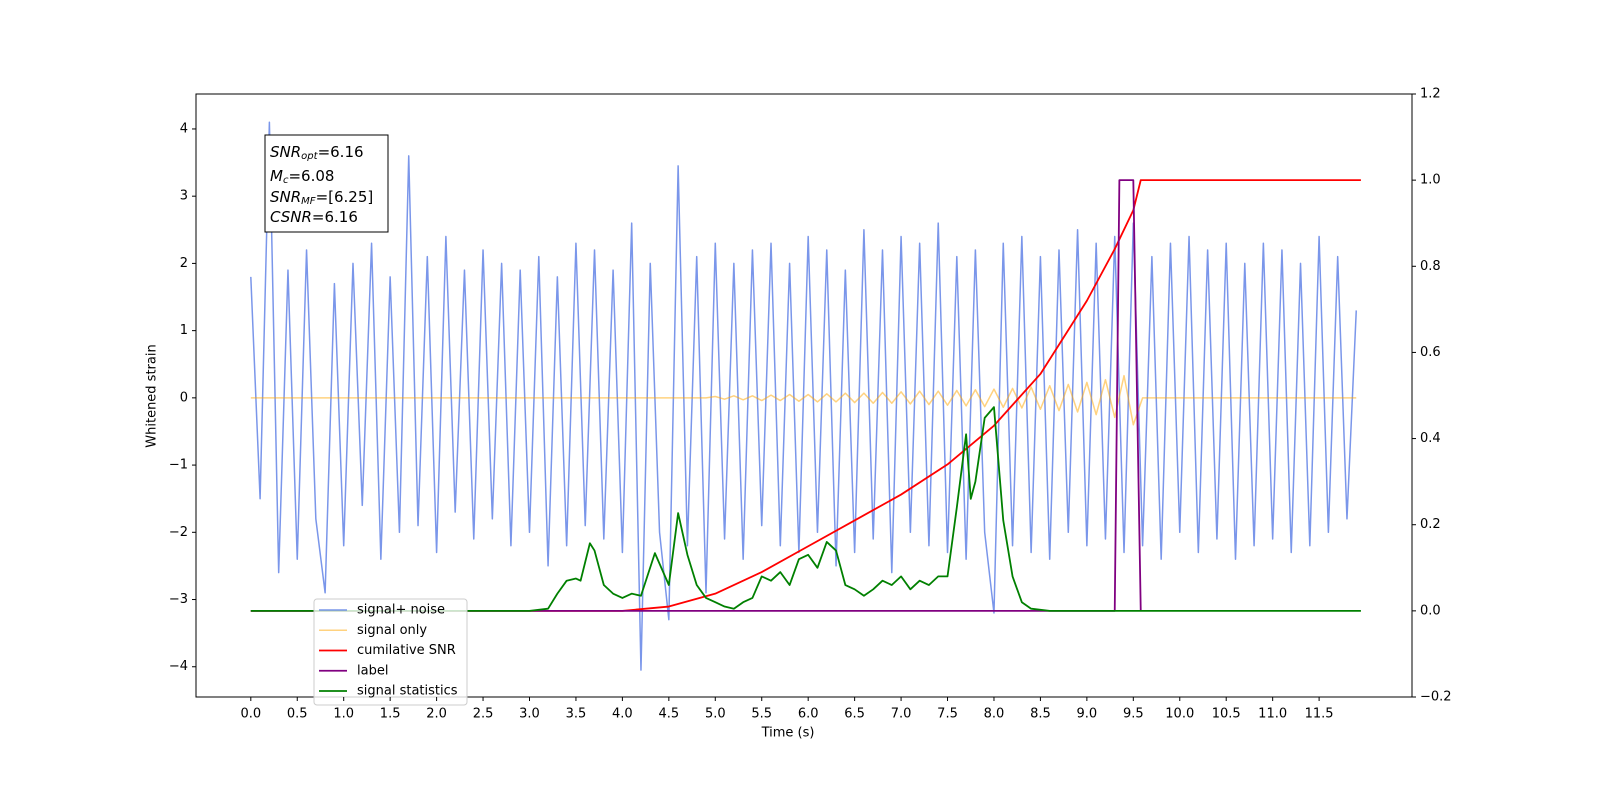 The height and width of the screenshot is (804, 1600). I want to click on x-tick-label: 7.0, so click(901, 714).